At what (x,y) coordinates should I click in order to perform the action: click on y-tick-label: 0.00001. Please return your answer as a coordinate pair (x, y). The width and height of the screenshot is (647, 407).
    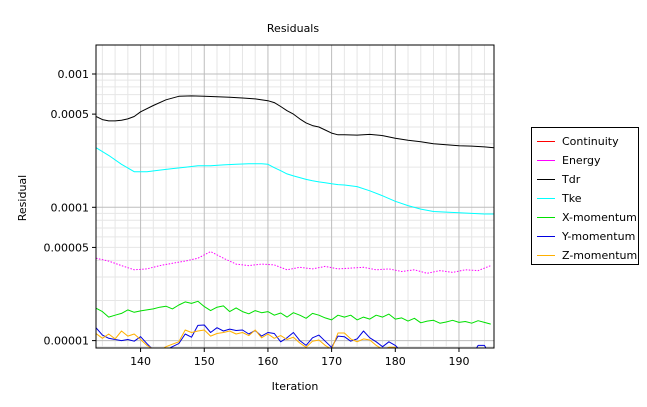
    Looking at the image, I should click on (67, 341).